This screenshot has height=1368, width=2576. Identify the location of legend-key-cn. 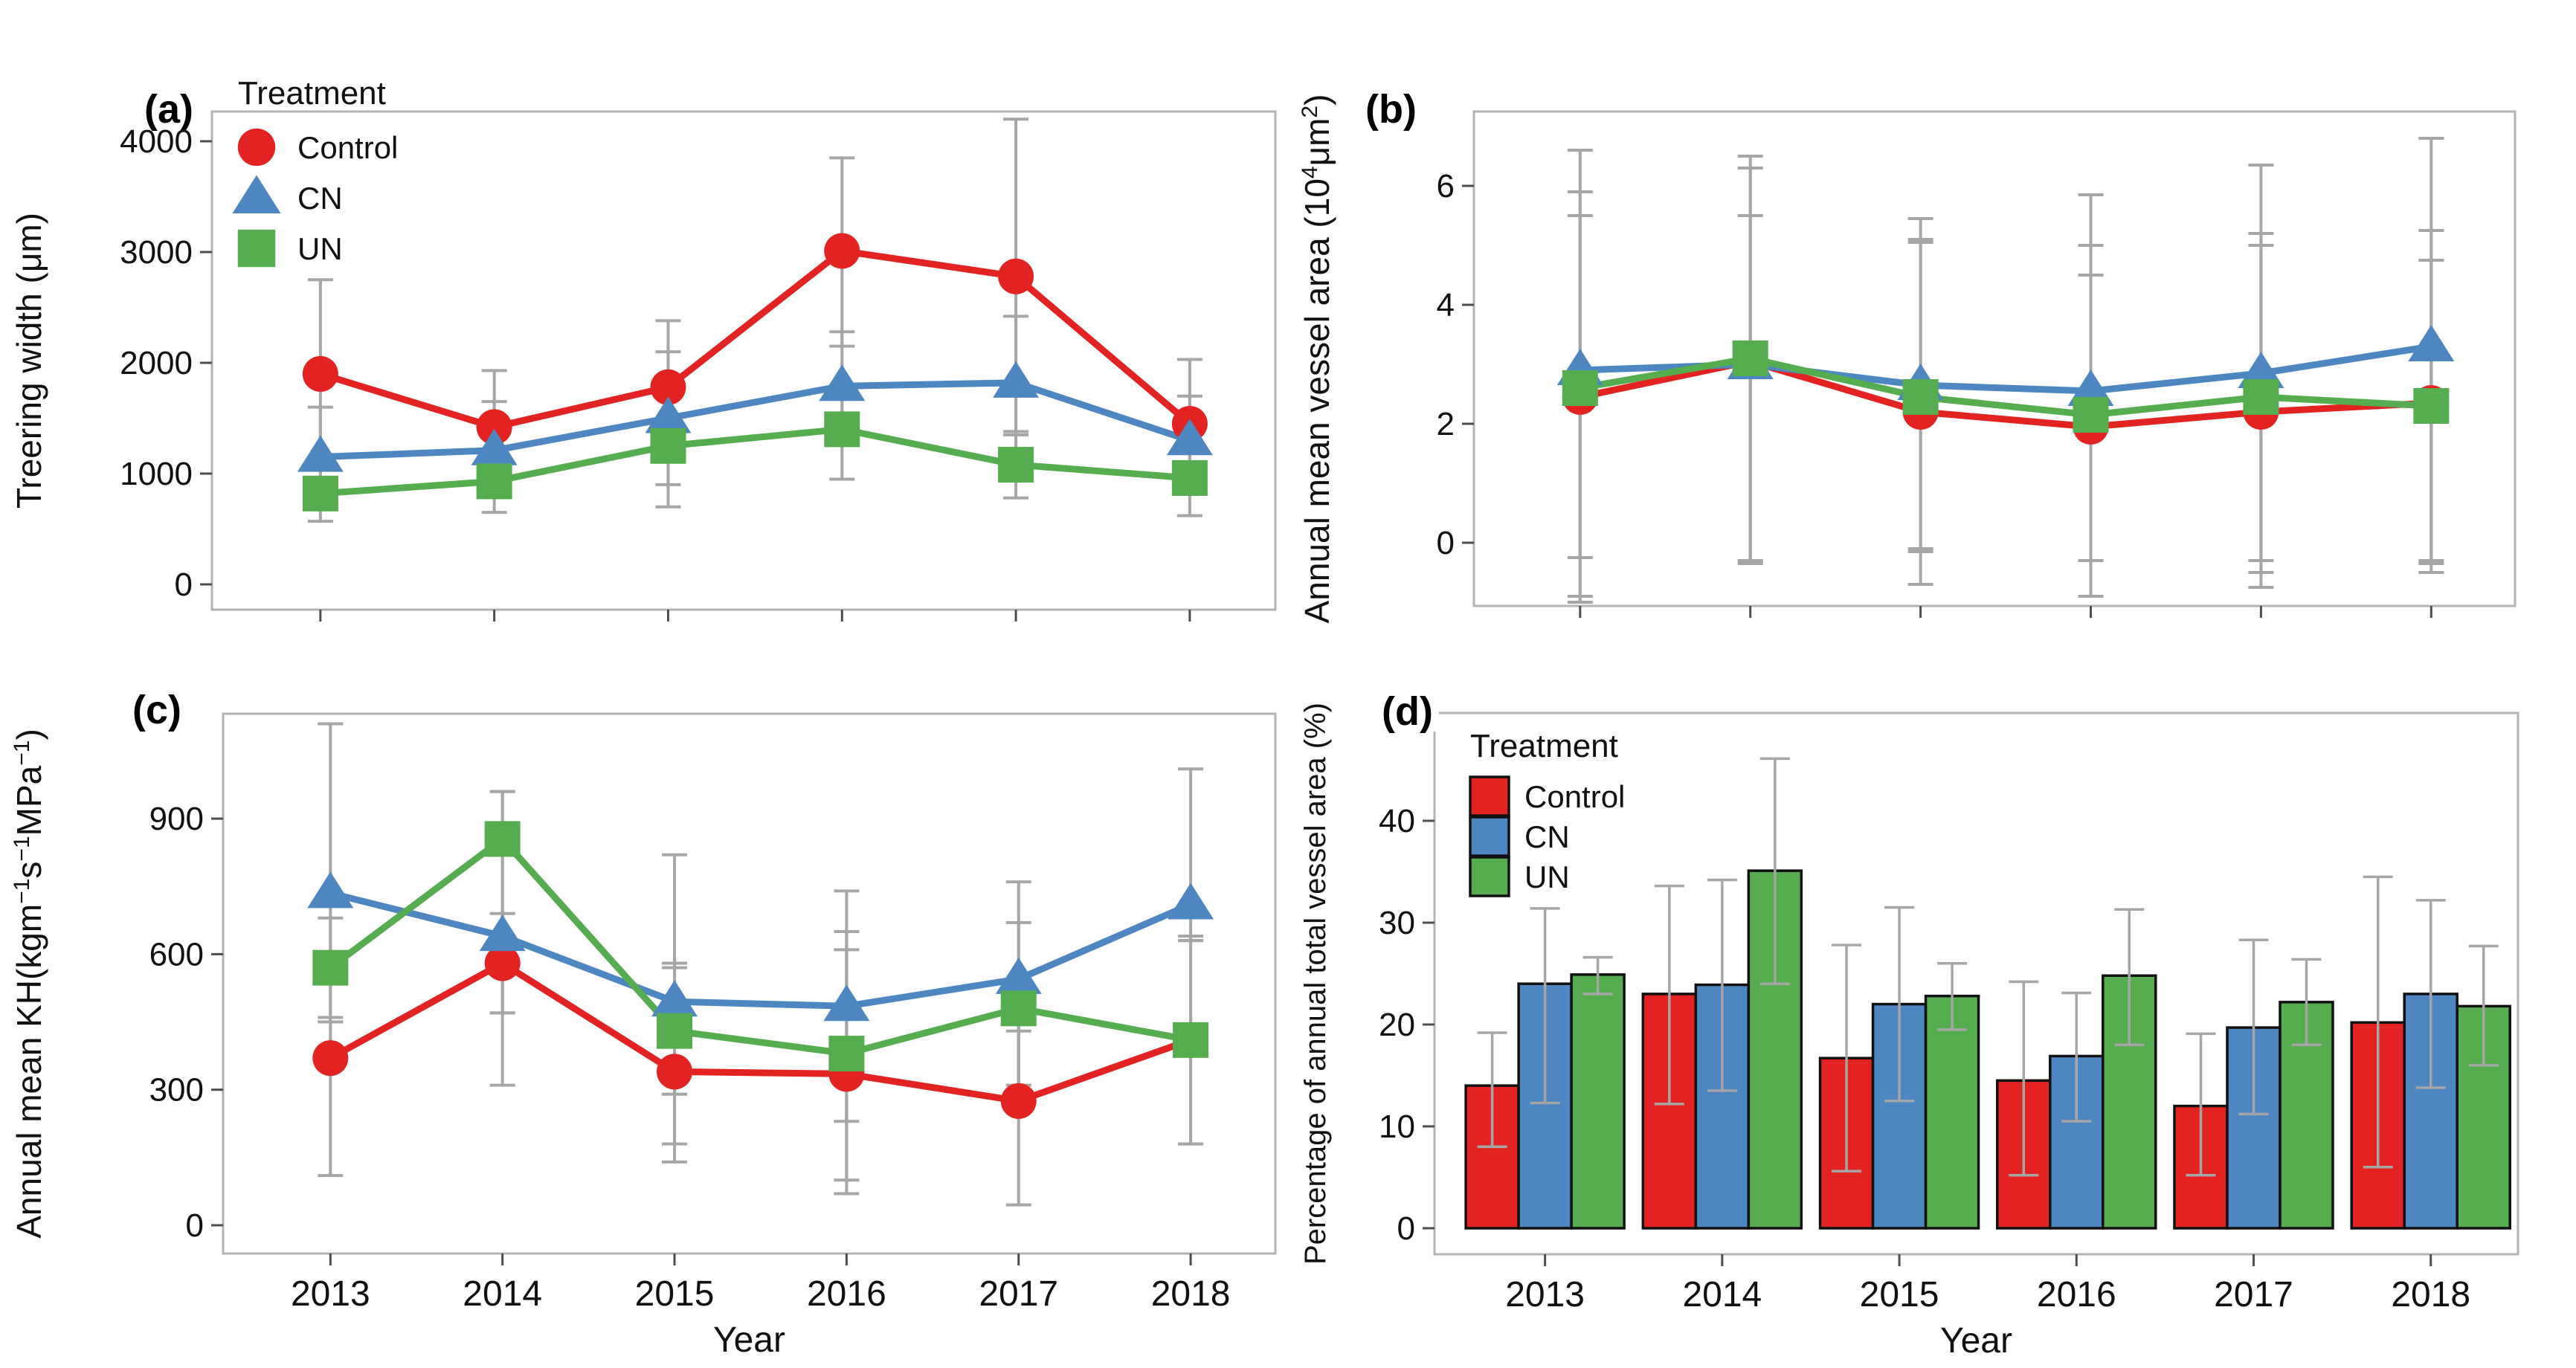
(1489, 837).